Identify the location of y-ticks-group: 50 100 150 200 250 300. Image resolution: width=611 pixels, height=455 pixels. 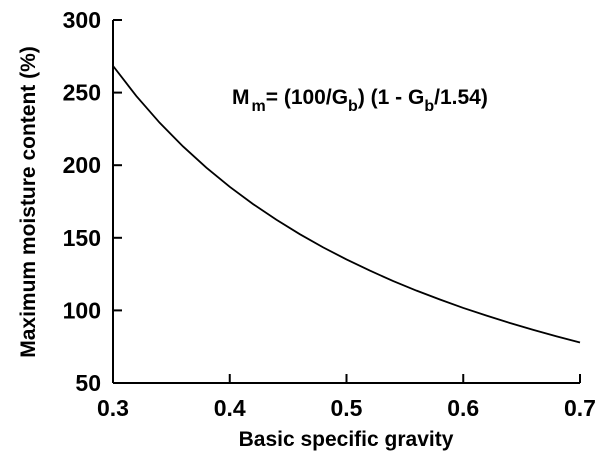
(92, 201).